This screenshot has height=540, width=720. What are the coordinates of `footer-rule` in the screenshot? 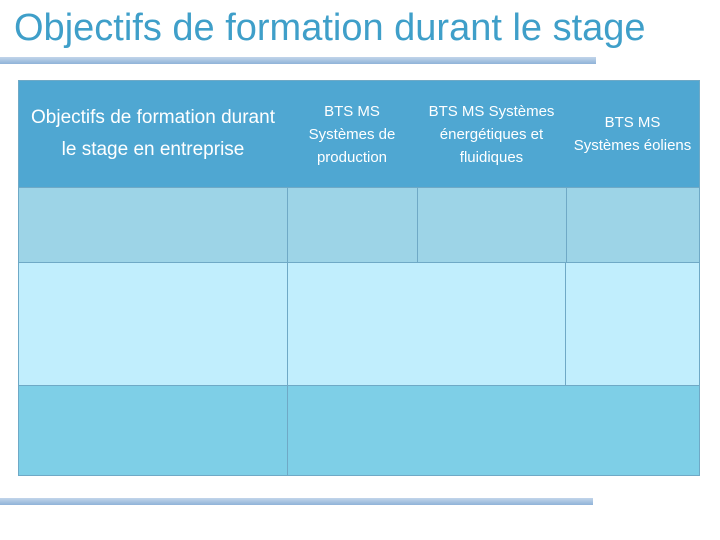 It's located at (296, 501).